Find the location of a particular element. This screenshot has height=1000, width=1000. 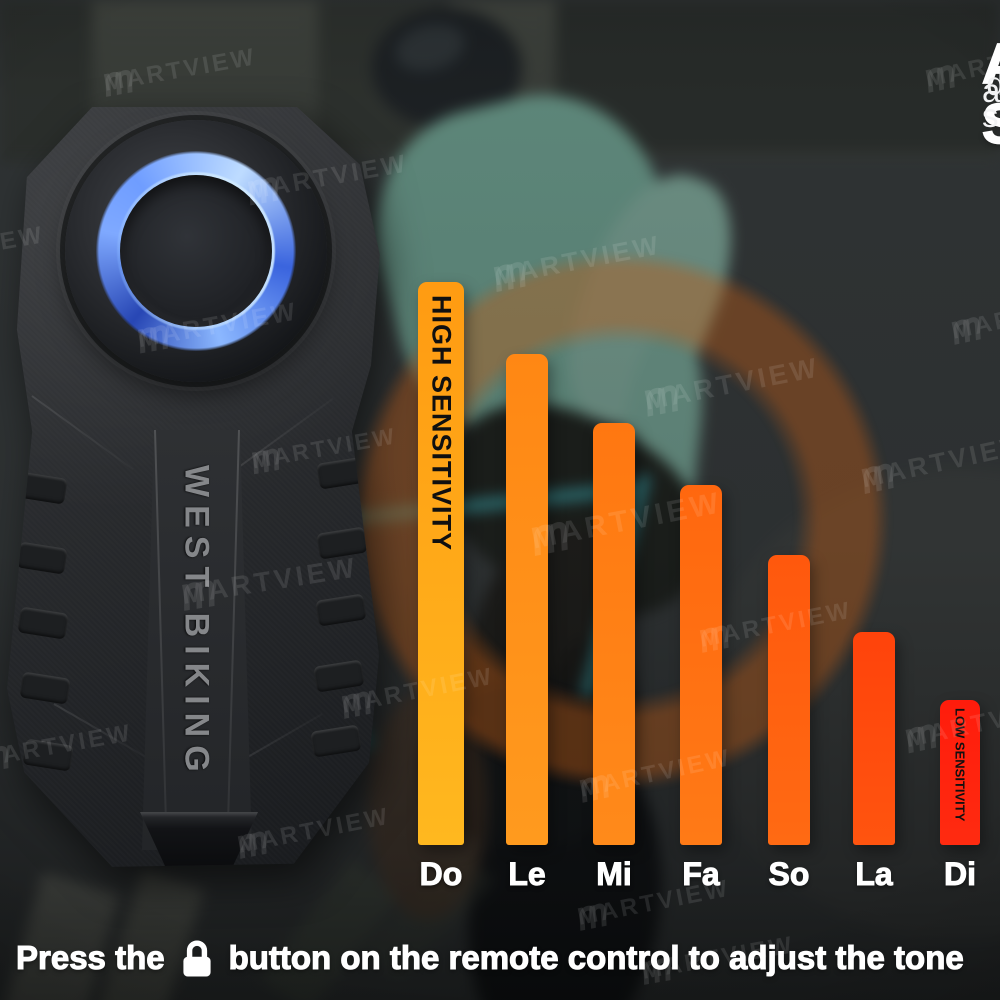

title-line-1: ADJUST 7 LEVEL is located at coordinates (990, 123).